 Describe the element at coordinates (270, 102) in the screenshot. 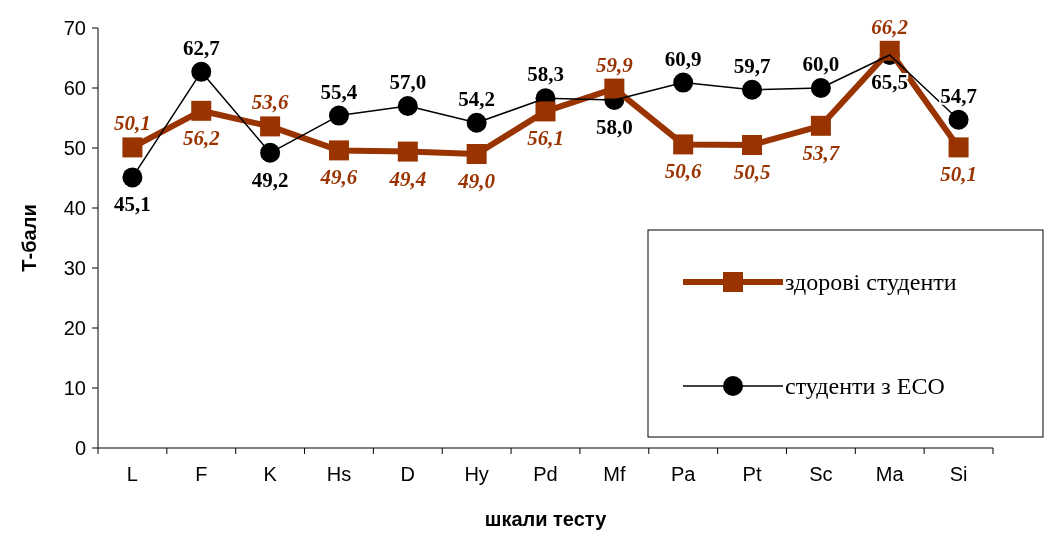

I see `data-label: 53,6` at that location.